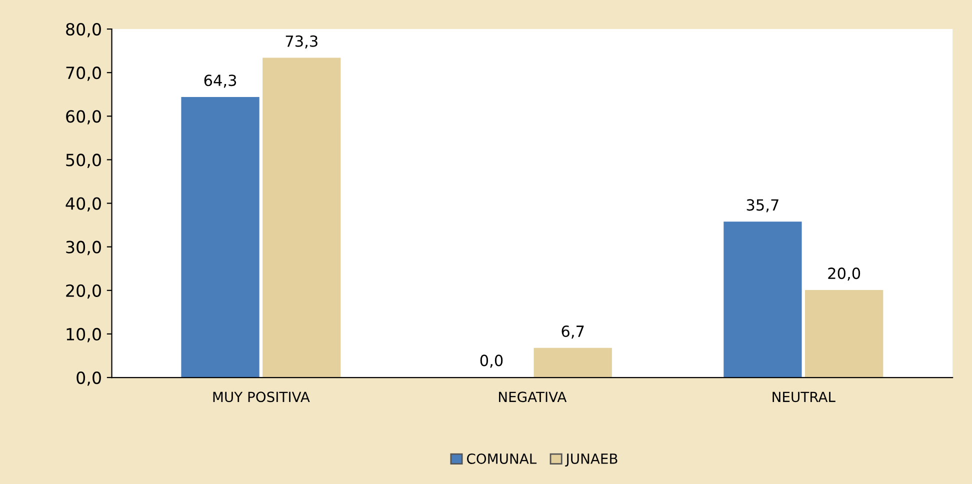  What do you see at coordinates (804, 397) in the screenshot?
I see `x-tick-label: NEUTRAL` at bounding box center [804, 397].